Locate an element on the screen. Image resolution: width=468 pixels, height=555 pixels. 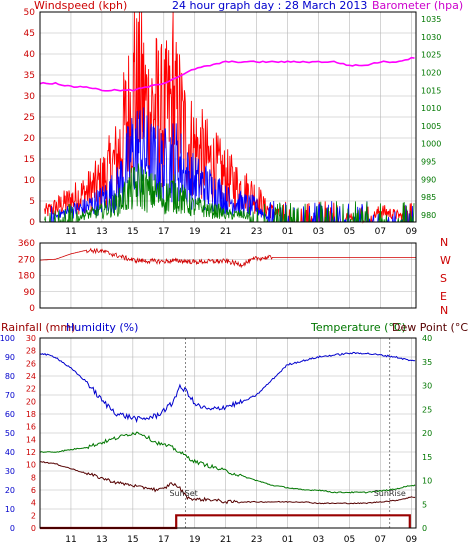
humidity-tick: 90 is located at coordinates (10, 357).